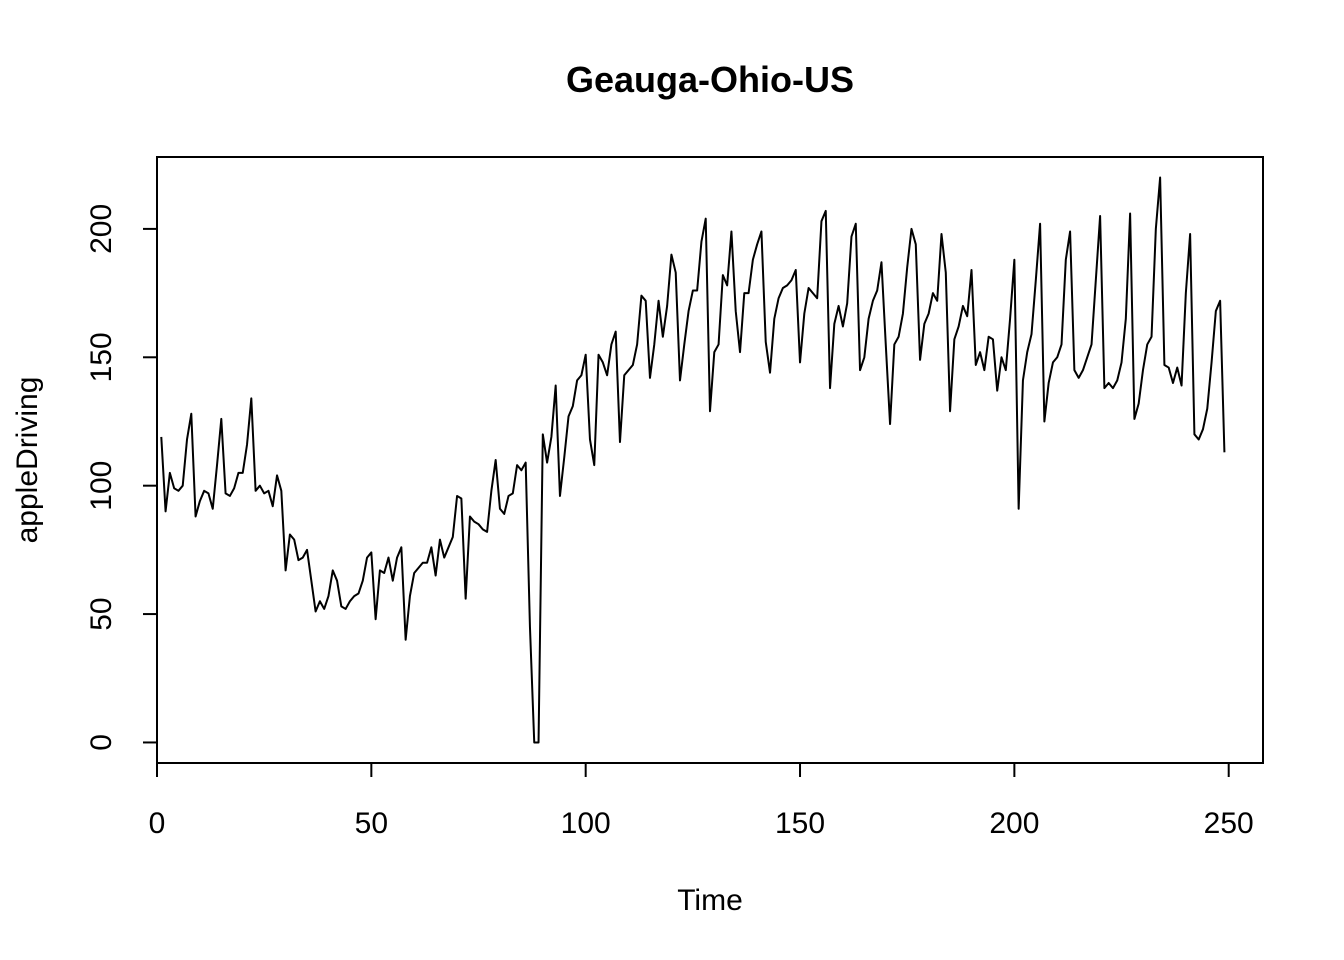 This screenshot has width=1344, height=960. What do you see at coordinates (27, 460) in the screenshot?
I see `y-axis-label: appleDriving` at bounding box center [27, 460].